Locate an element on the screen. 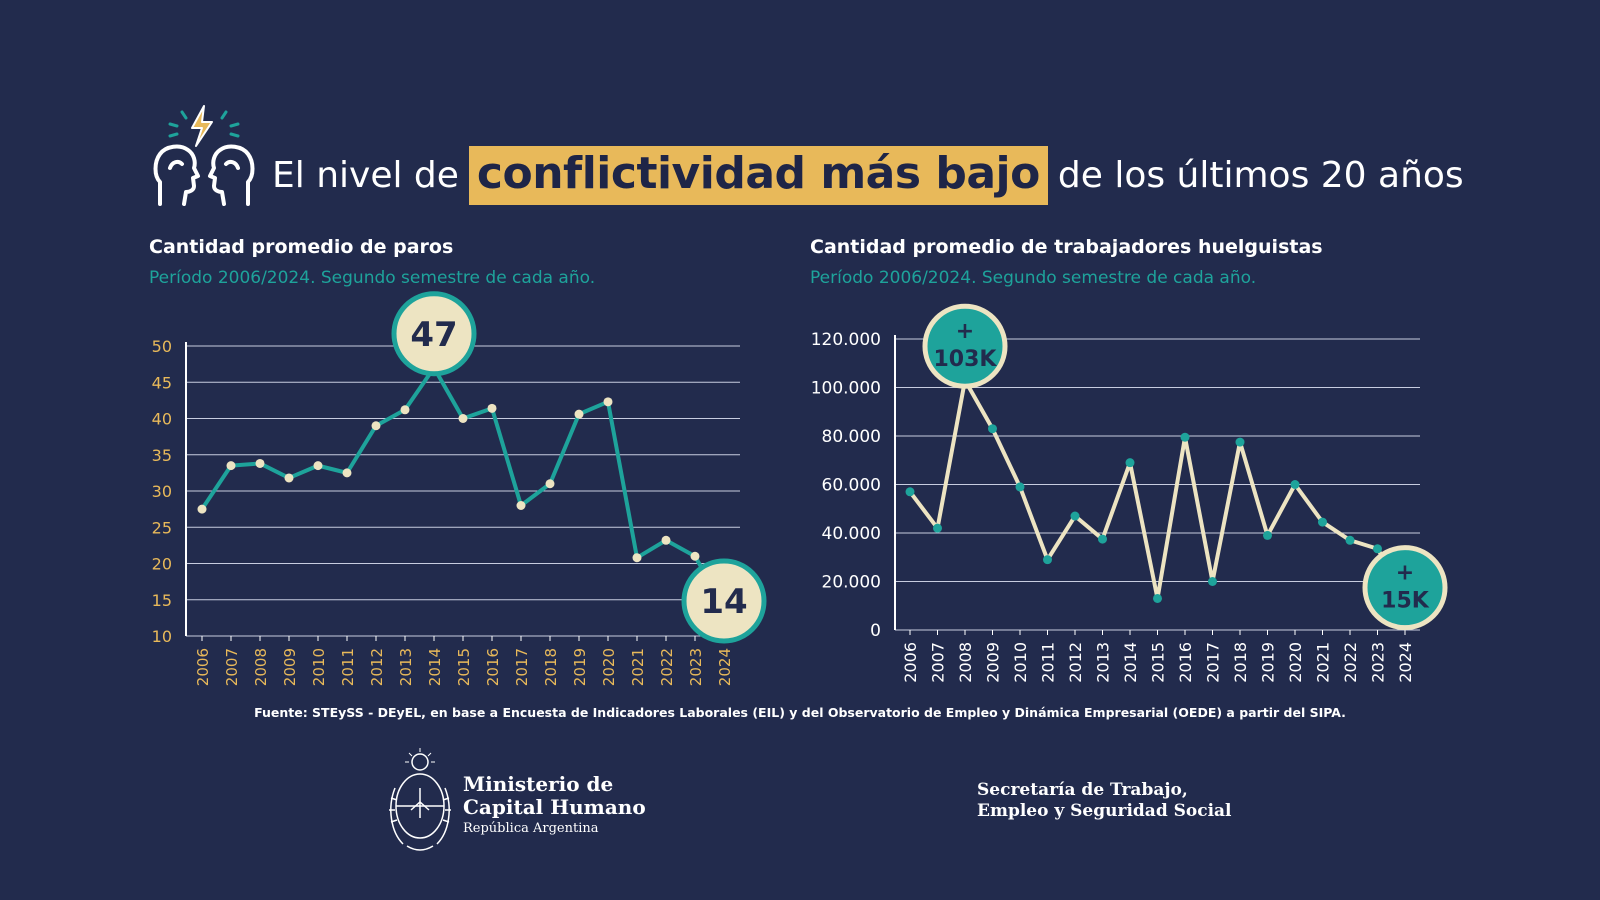  callout-label: 103K is located at coordinates (966, 359).